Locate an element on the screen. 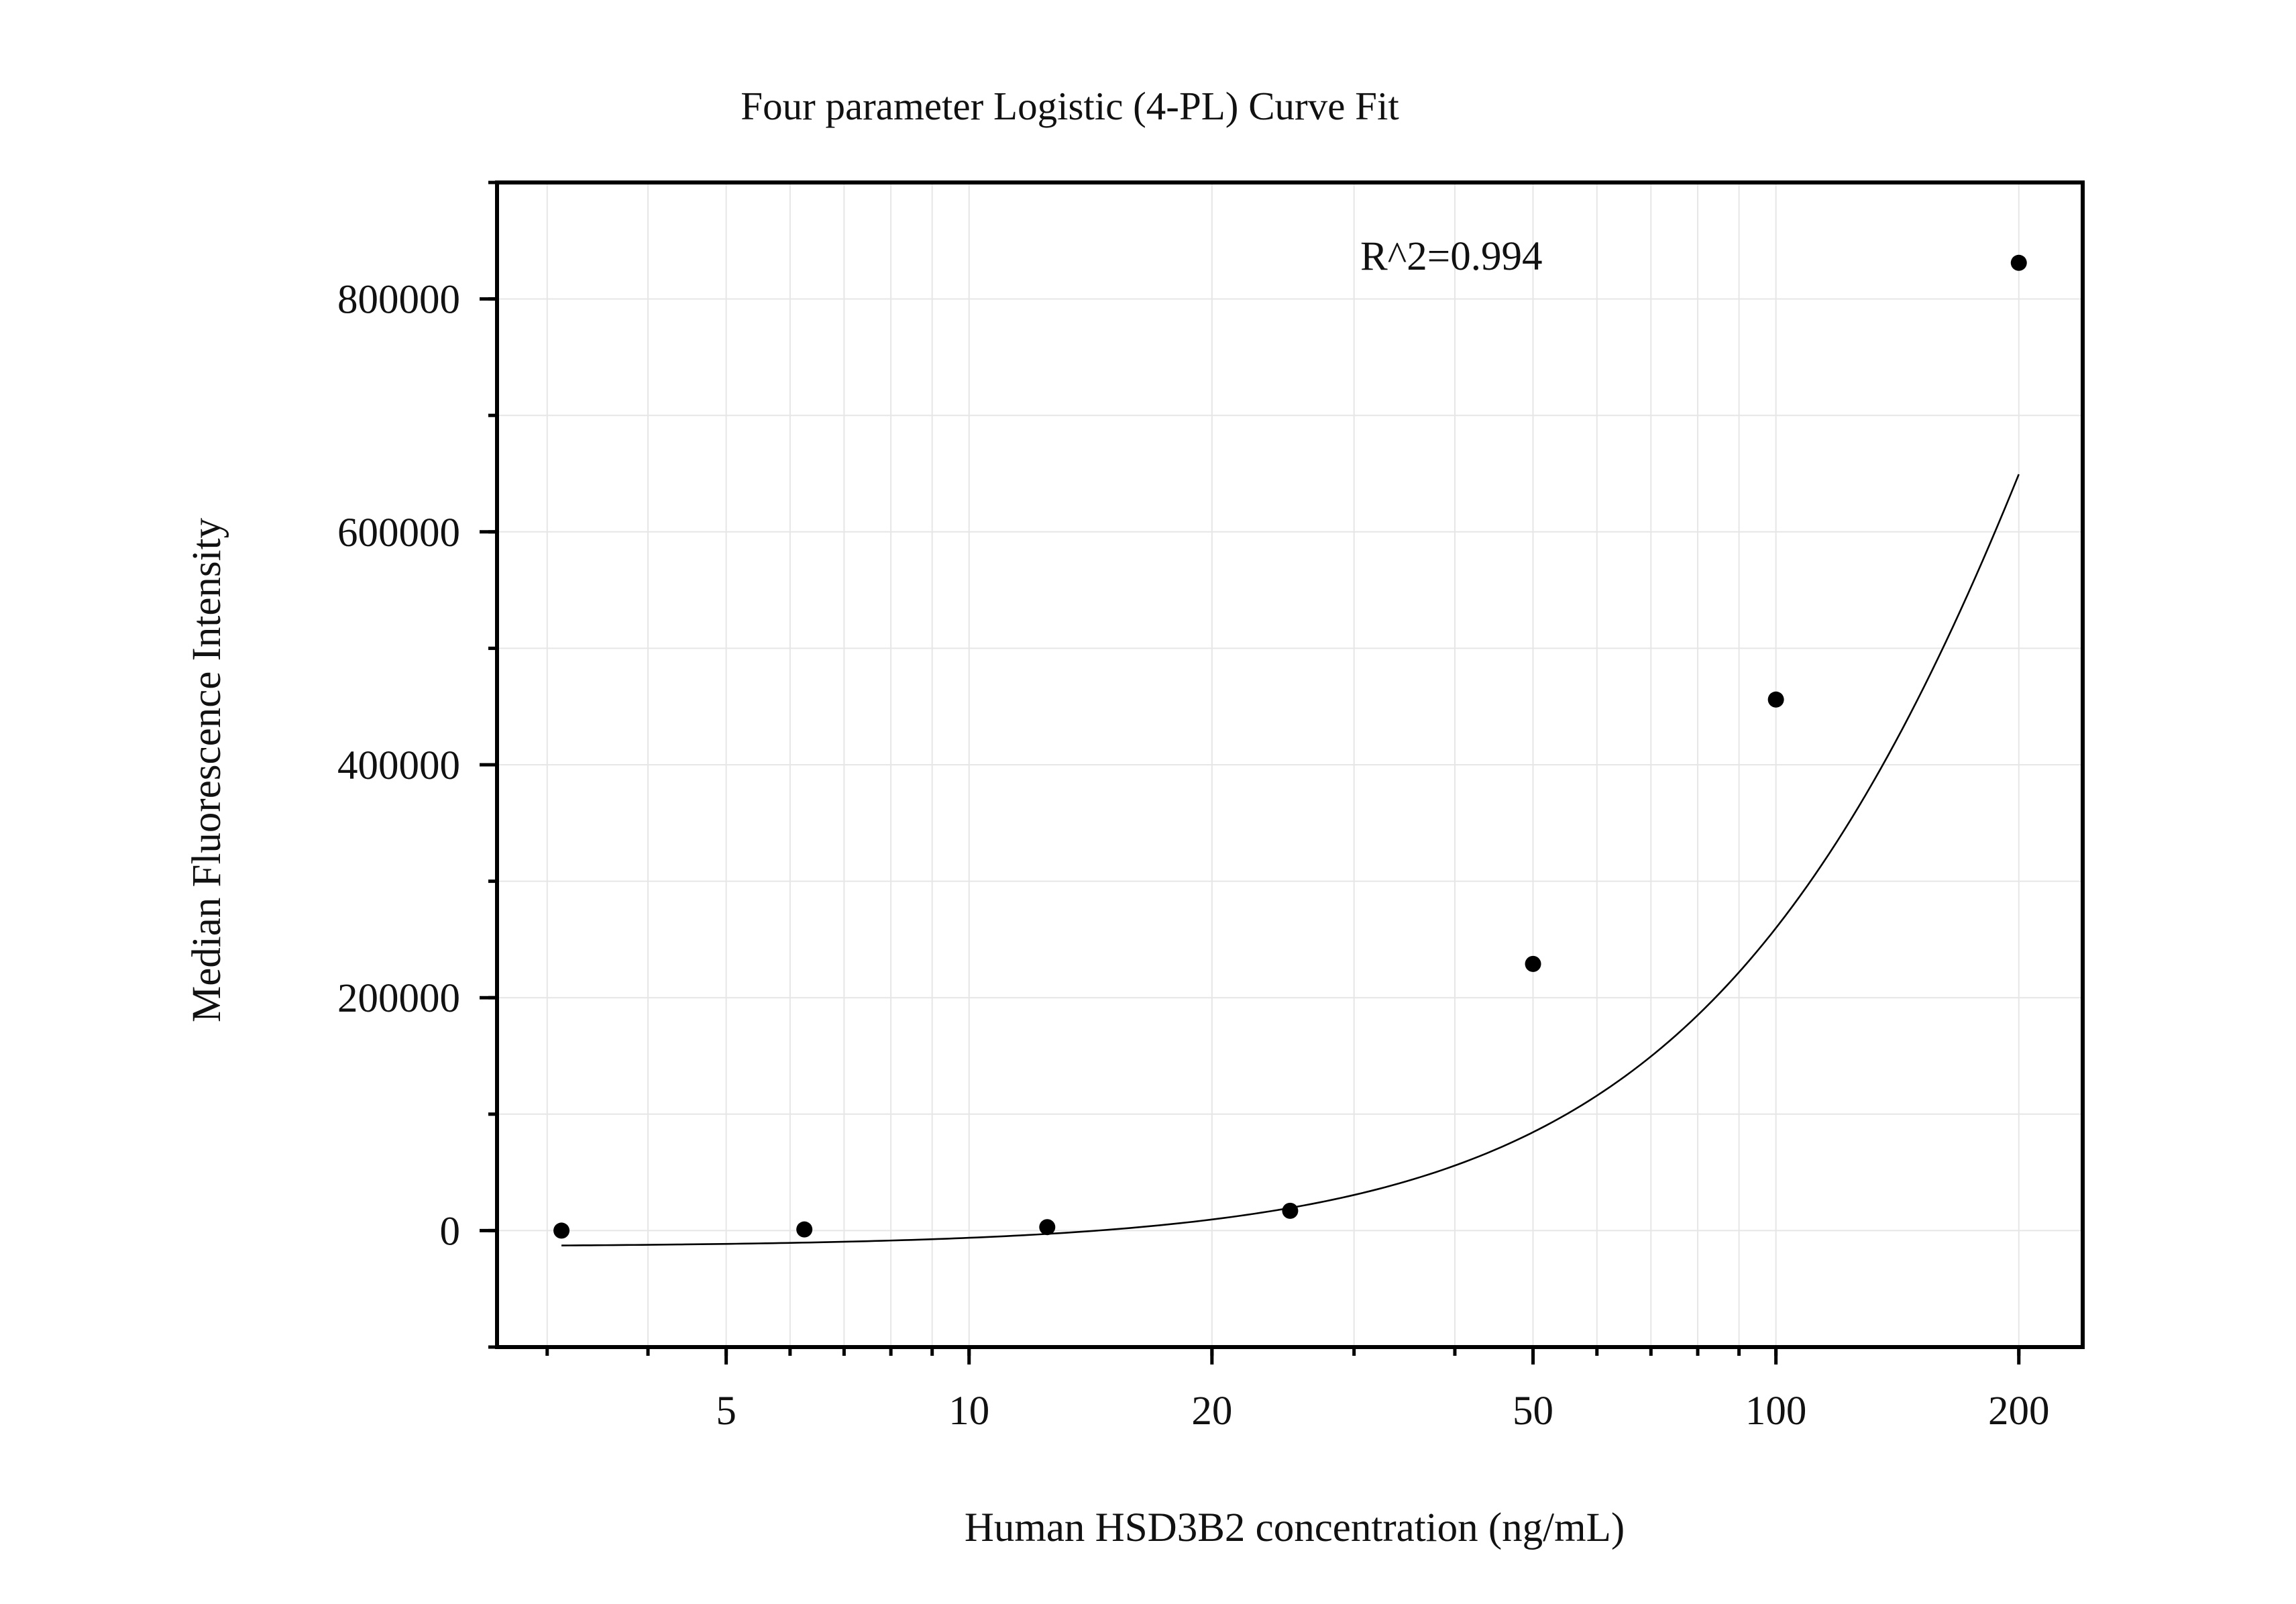 The width and height of the screenshot is (2296, 1604). x-tick-label: 5 is located at coordinates (726, 1411).